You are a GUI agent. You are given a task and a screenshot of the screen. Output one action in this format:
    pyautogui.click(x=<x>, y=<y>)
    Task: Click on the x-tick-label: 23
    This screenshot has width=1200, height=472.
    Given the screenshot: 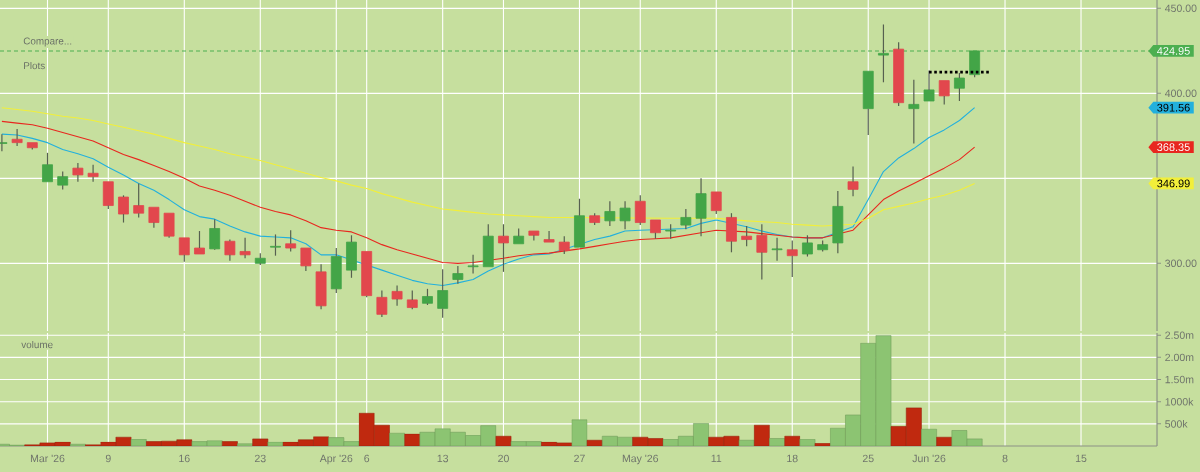 What is the action you would take?
    pyautogui.click(x=260, y=458)
    